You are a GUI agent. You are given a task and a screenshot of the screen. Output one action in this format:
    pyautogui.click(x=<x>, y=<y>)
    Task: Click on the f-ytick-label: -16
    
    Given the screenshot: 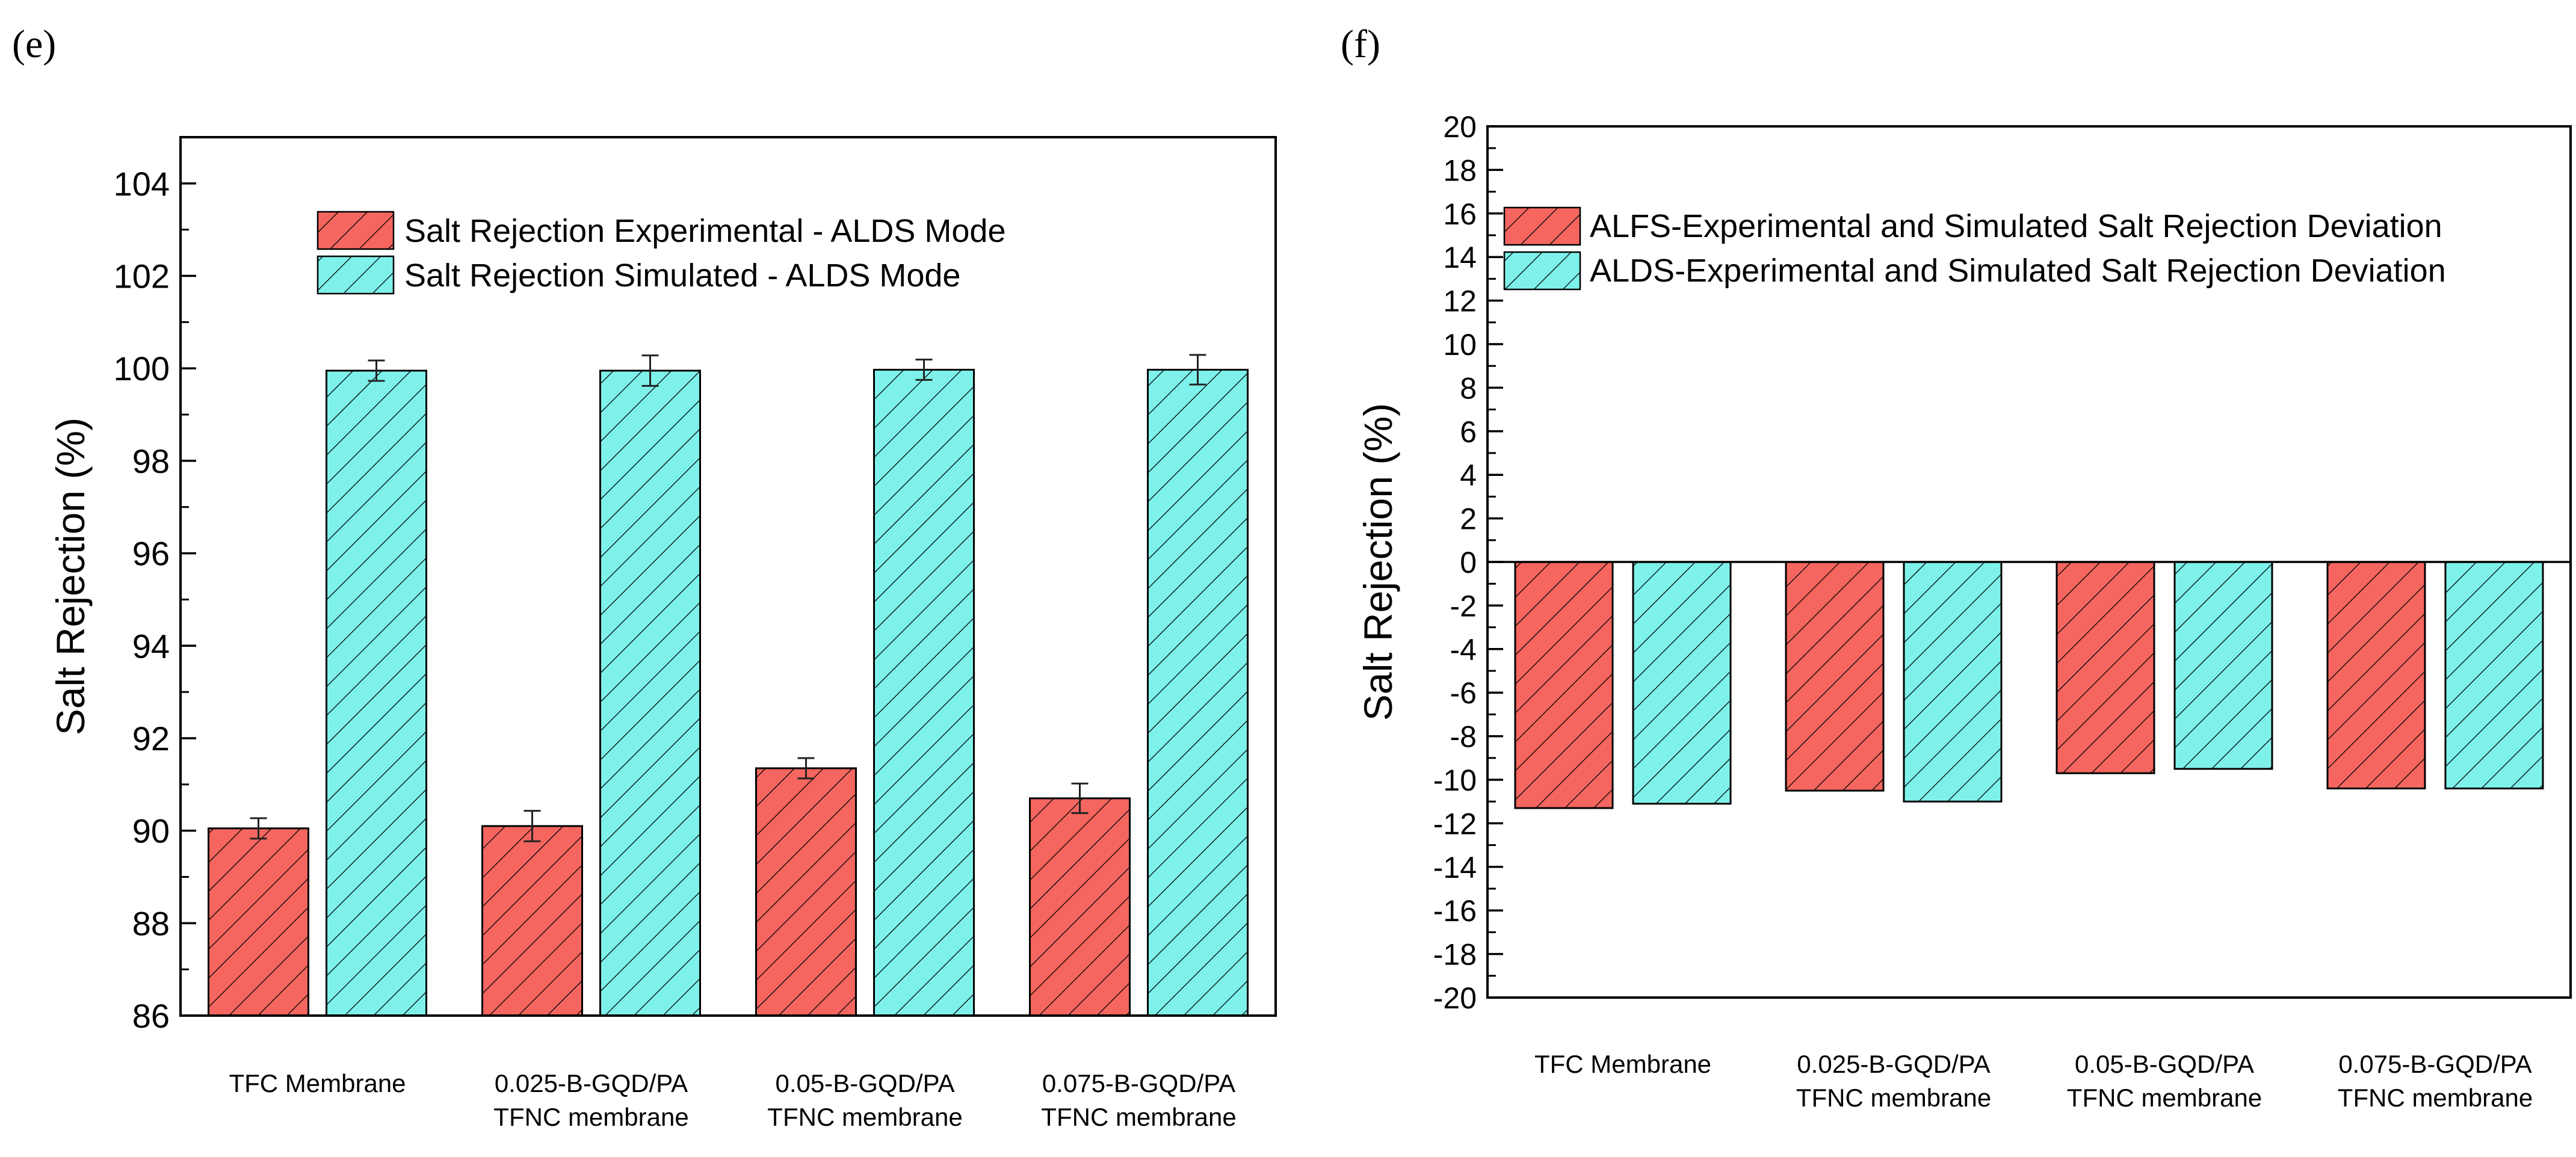 What is the action you would take?
    pyautogui.click(x=1455, y=911)
    